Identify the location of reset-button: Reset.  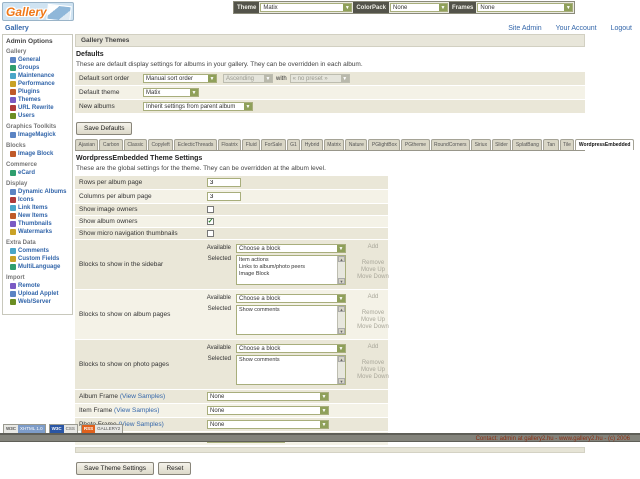
(175, 468).